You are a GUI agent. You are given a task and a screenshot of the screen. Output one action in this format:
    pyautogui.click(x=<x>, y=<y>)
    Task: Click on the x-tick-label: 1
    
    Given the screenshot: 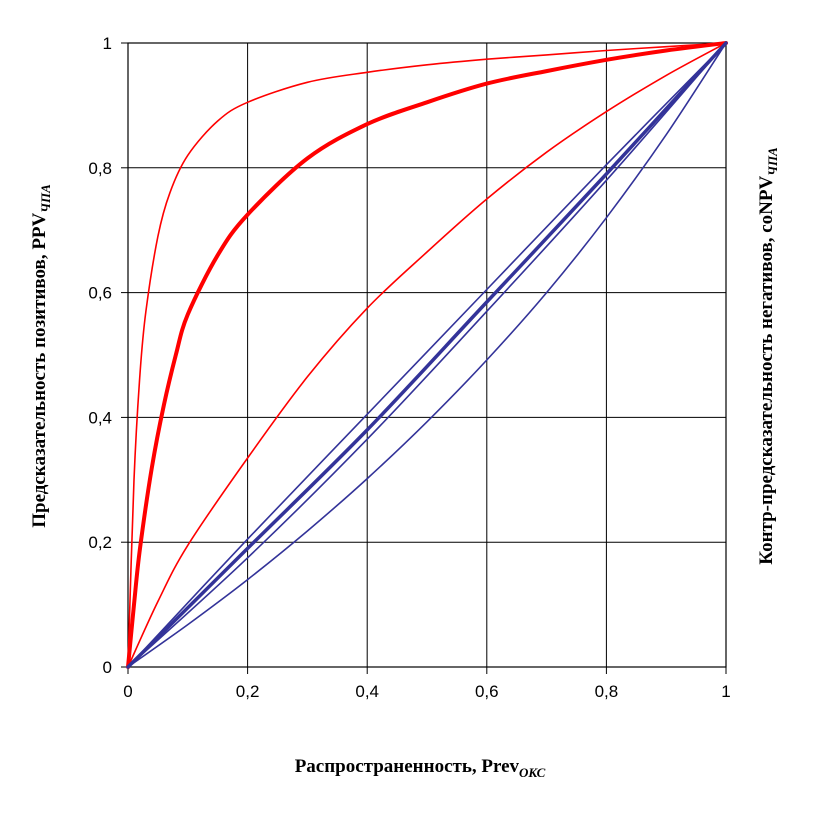 What is the action you would take?
    pyautogui.click(x=725, y=691)
    